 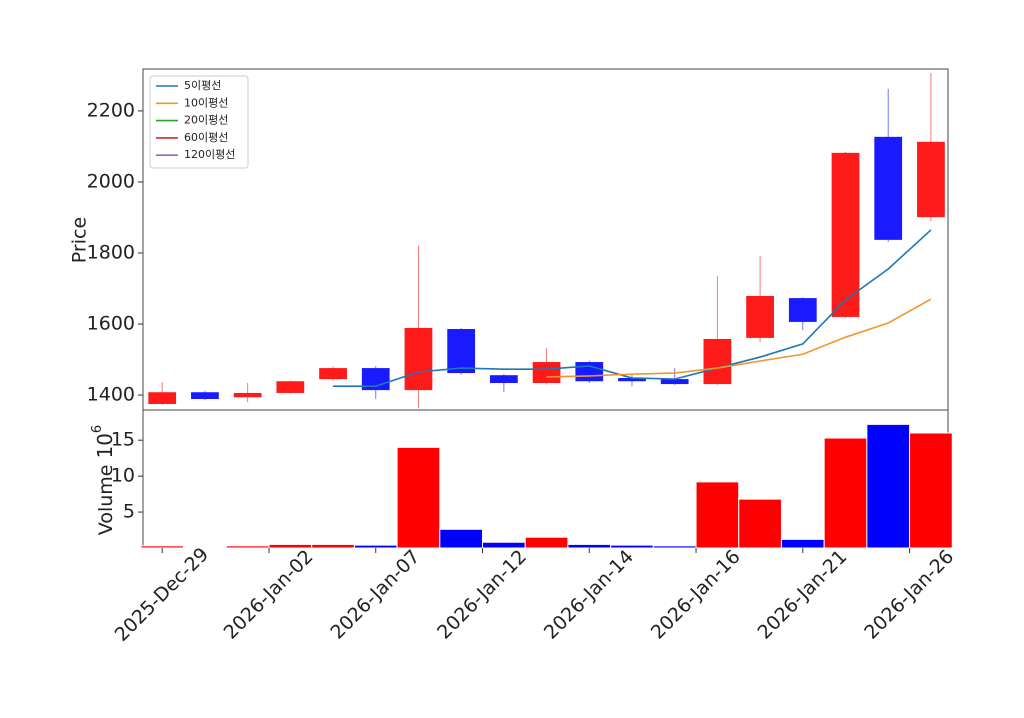 I want to click on price-ylabel: Price, so click(x=80, y=240).